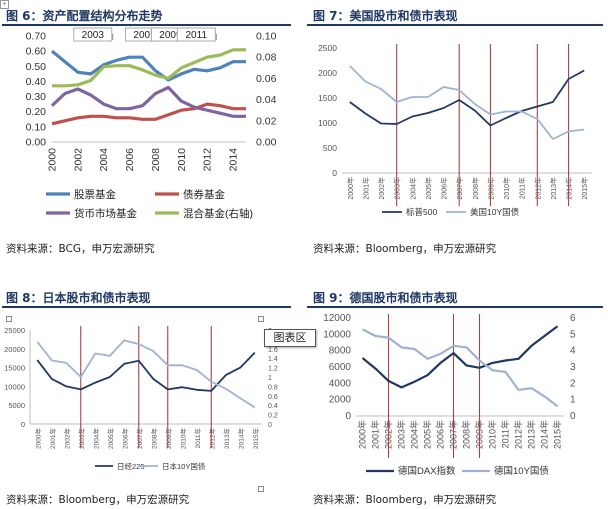  What do you see at coordinates (144, 35) in the screenshot?
I see `period-label: 2007` at bounding box center [144, 35].